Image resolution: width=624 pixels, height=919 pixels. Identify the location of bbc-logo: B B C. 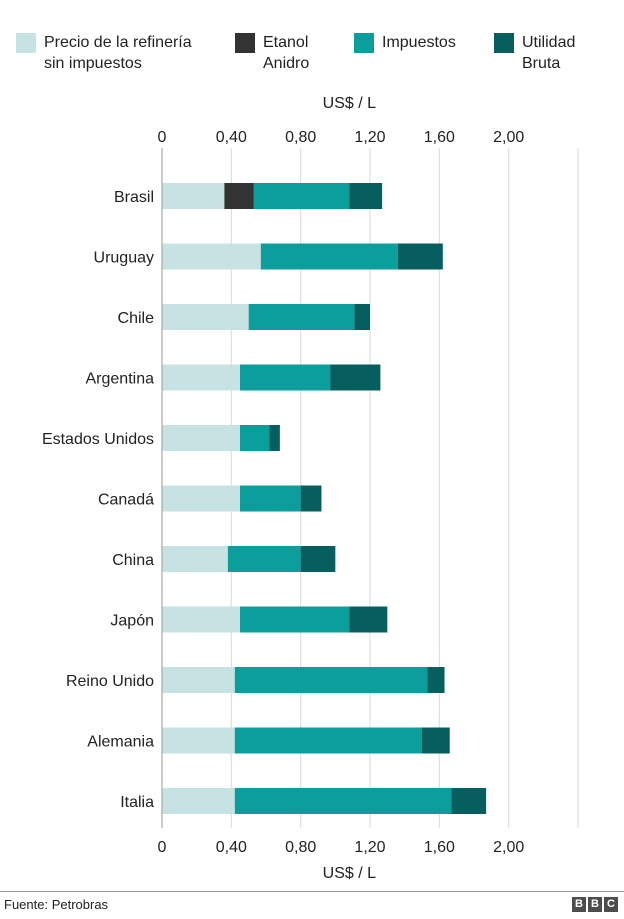
(595, 904).